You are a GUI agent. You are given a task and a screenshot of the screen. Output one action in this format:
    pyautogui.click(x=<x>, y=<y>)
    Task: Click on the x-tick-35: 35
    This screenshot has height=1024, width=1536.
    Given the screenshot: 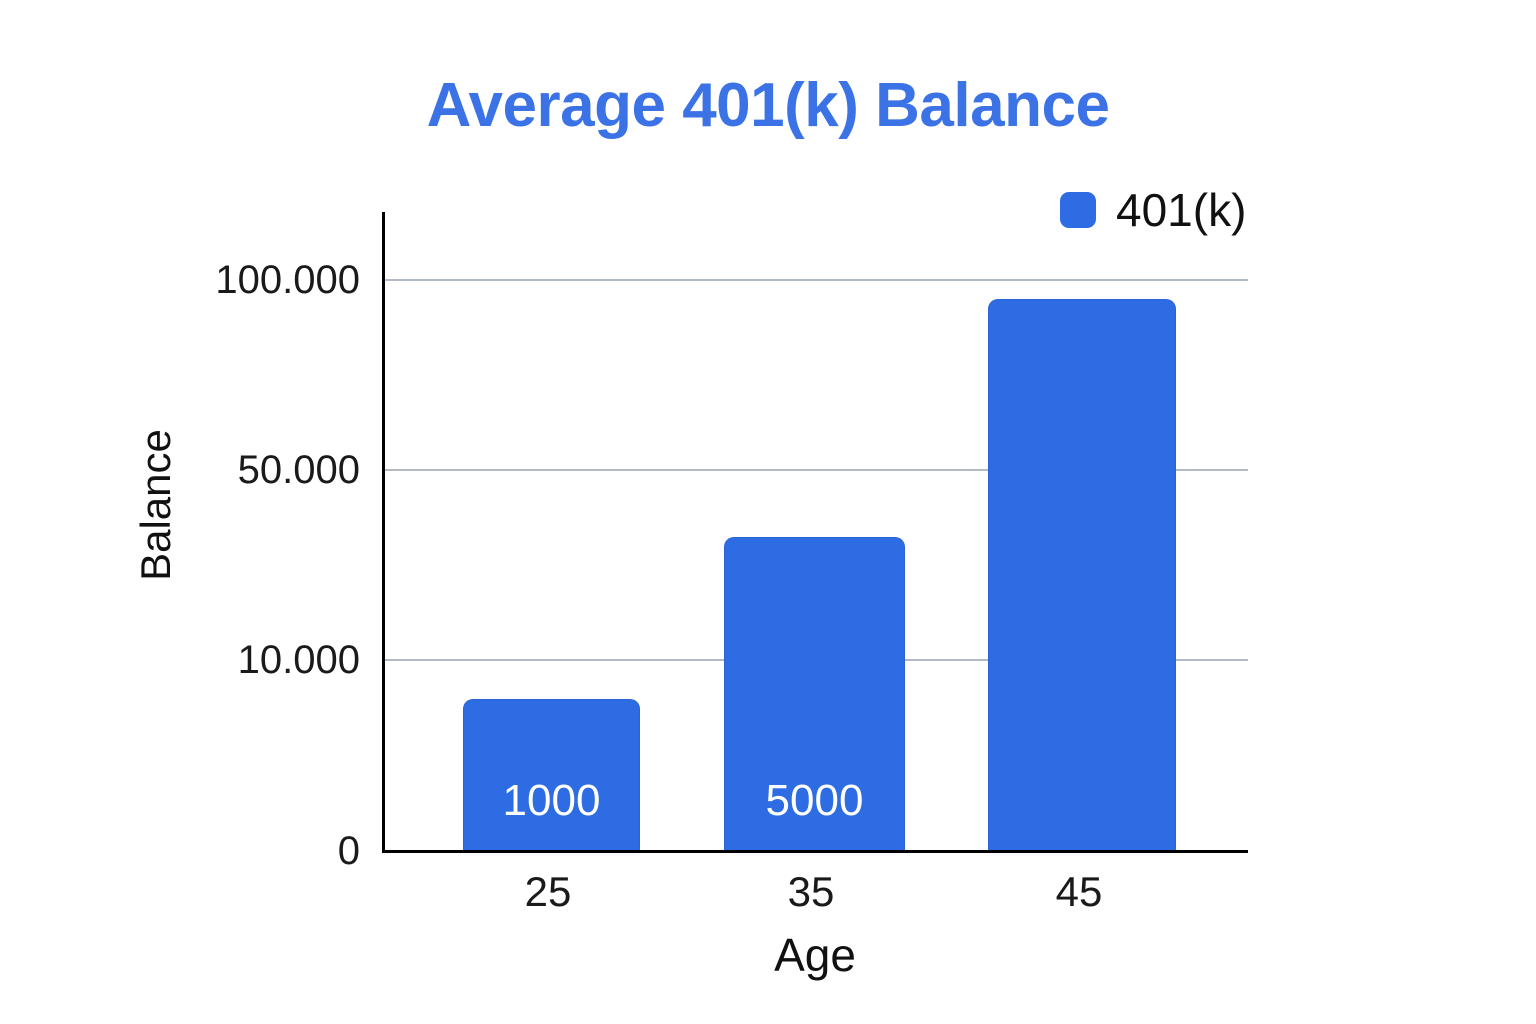 What is the action you would take?
    pyautogui.click(x=811, y=891)
    